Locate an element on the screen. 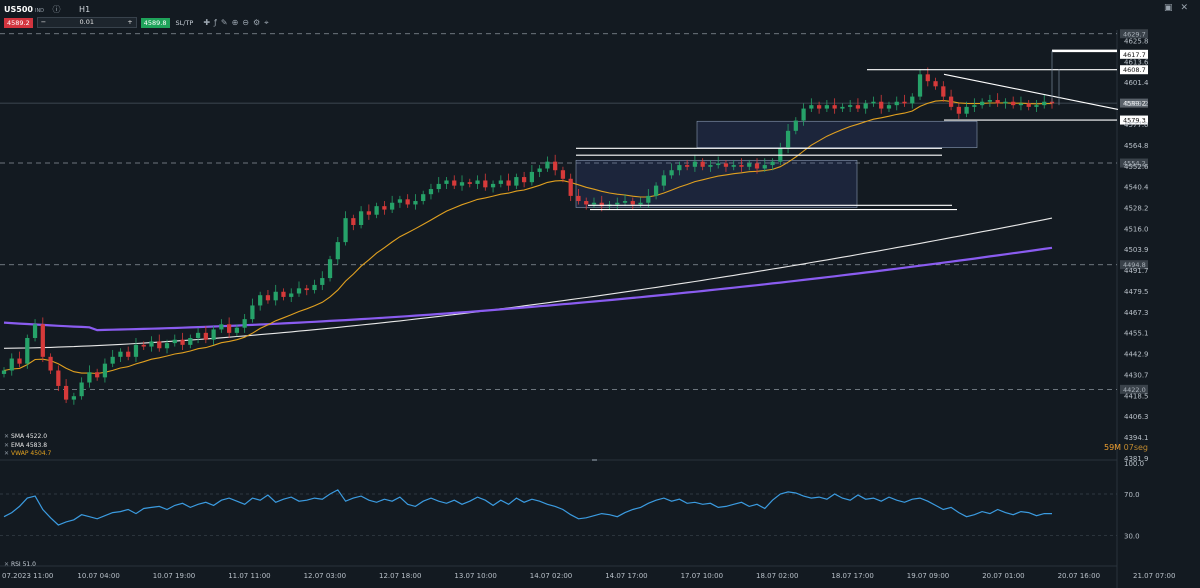 Image resolution: width=1200 pixels, height=588 pixels. level-tag-bg is located at coordinates (1134, 163).